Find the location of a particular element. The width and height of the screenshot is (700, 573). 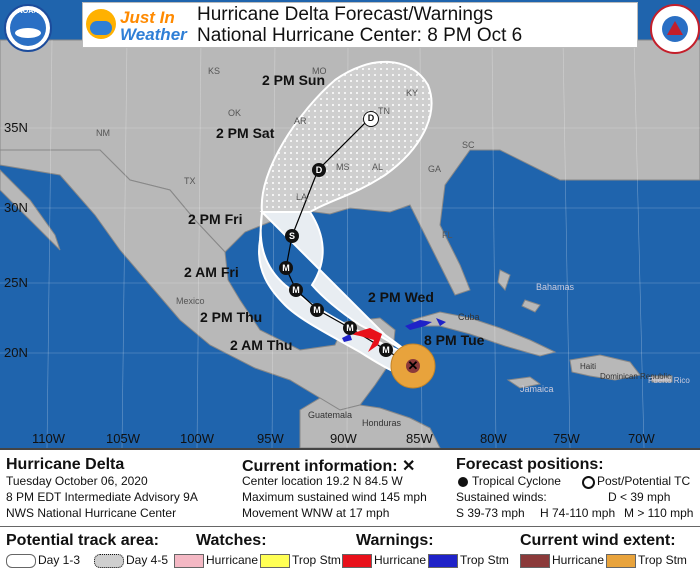

state-label: NM is located at coordinates (103, 133).